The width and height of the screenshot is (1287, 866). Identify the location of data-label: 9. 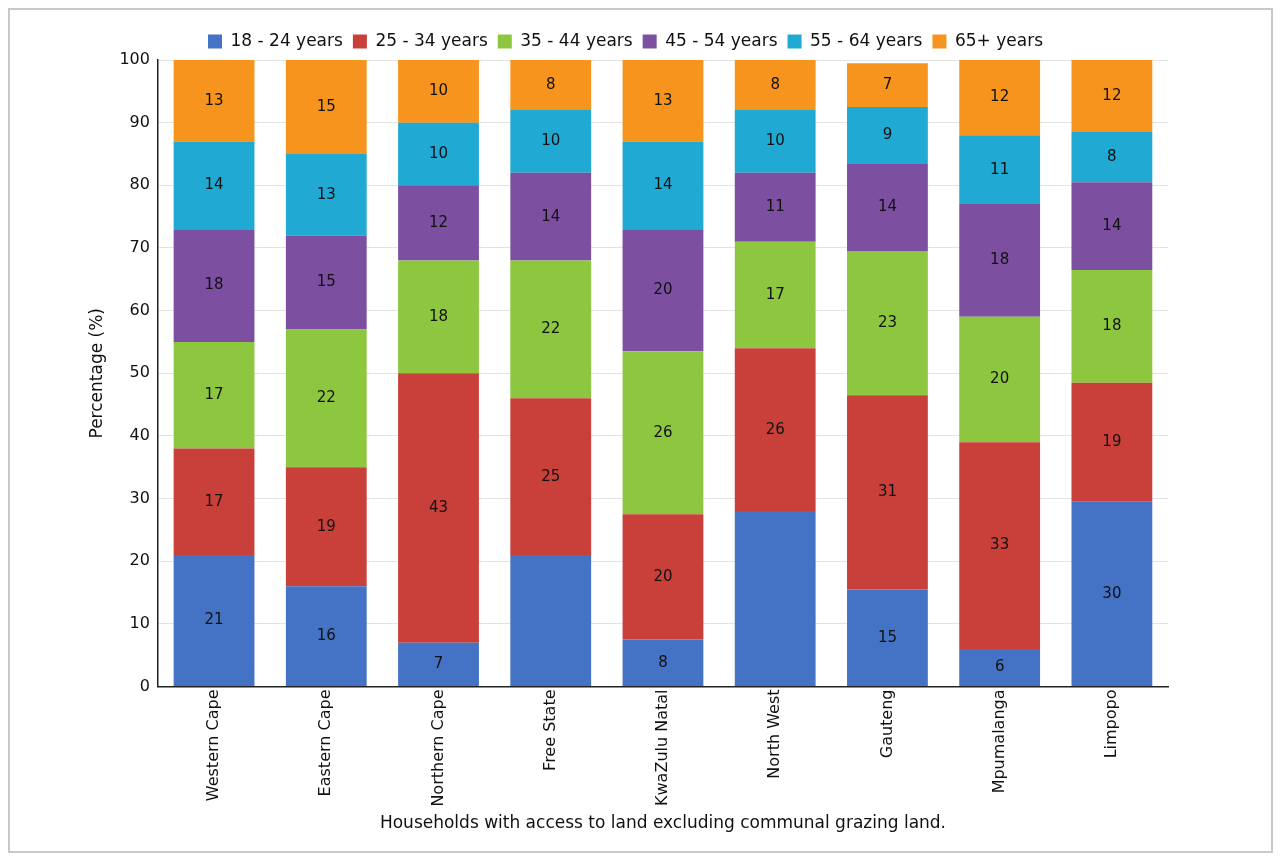
(887, 134).